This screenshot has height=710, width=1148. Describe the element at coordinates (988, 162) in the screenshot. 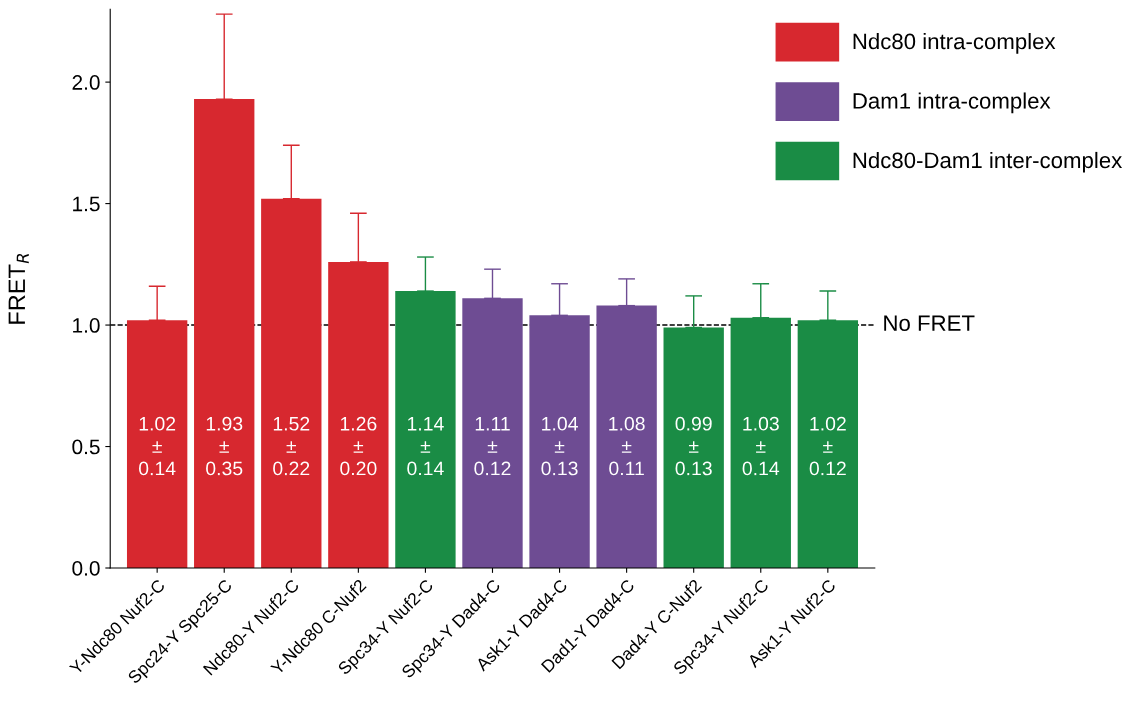

I see `legend-label: Ndc80-Dam1 inter-complex` at that location.